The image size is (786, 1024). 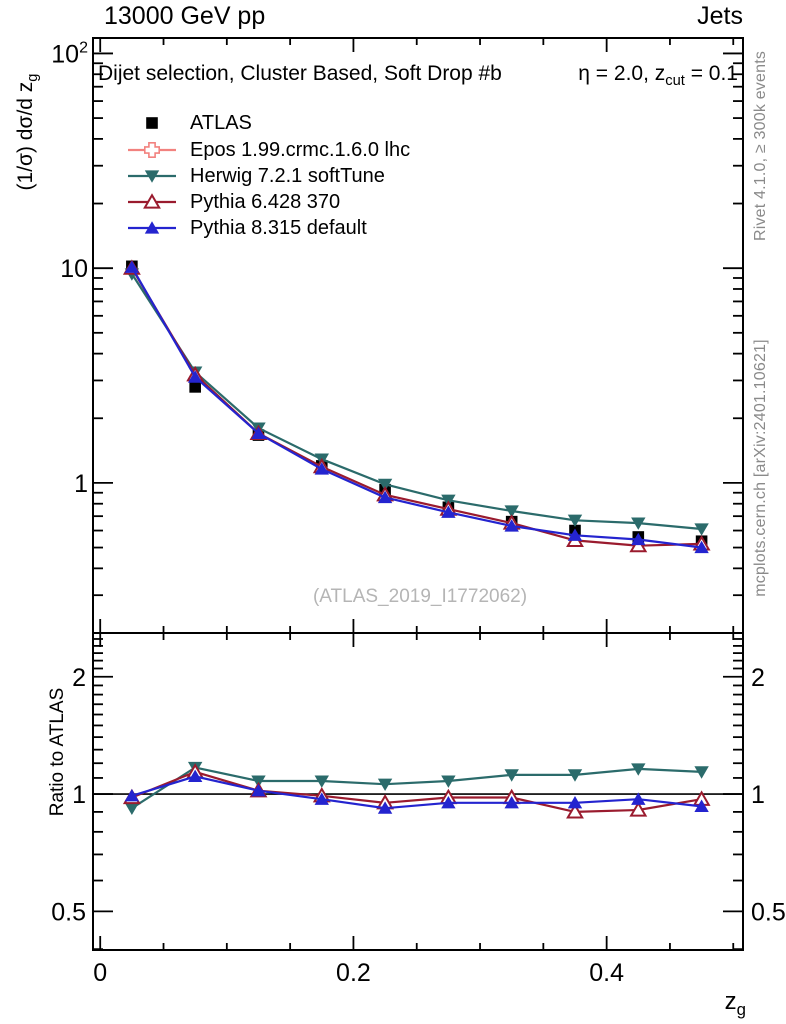 I want to click on analysis-watermark: (ATLAS_2019_I1772062), so click(x=420, y=596).